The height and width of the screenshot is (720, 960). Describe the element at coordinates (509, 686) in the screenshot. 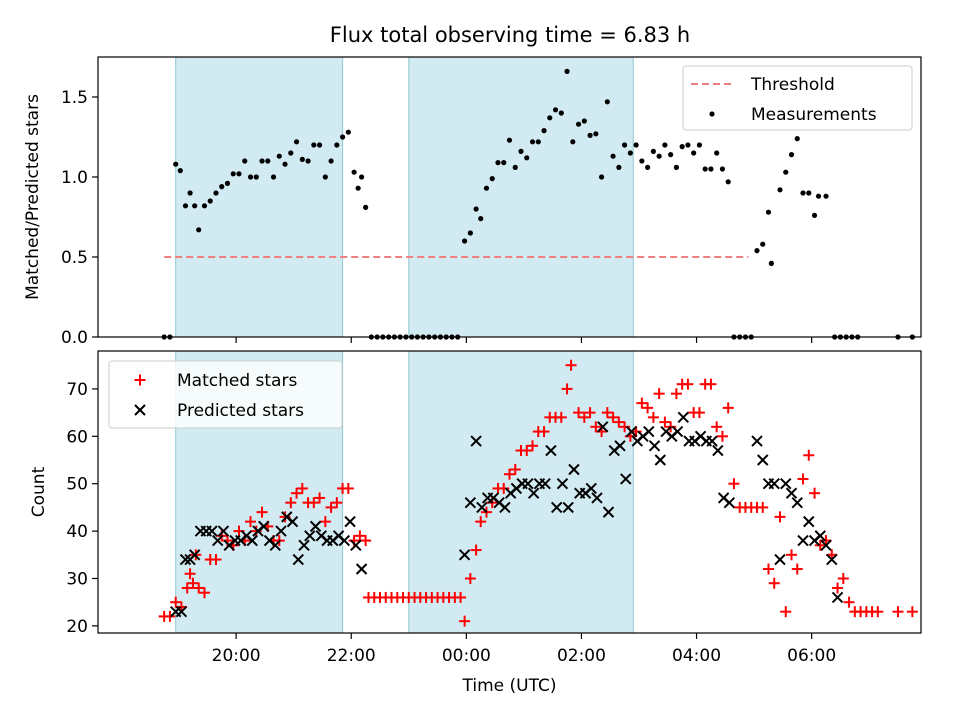

I see `x-axis-label: Time (UTC)` at that location.